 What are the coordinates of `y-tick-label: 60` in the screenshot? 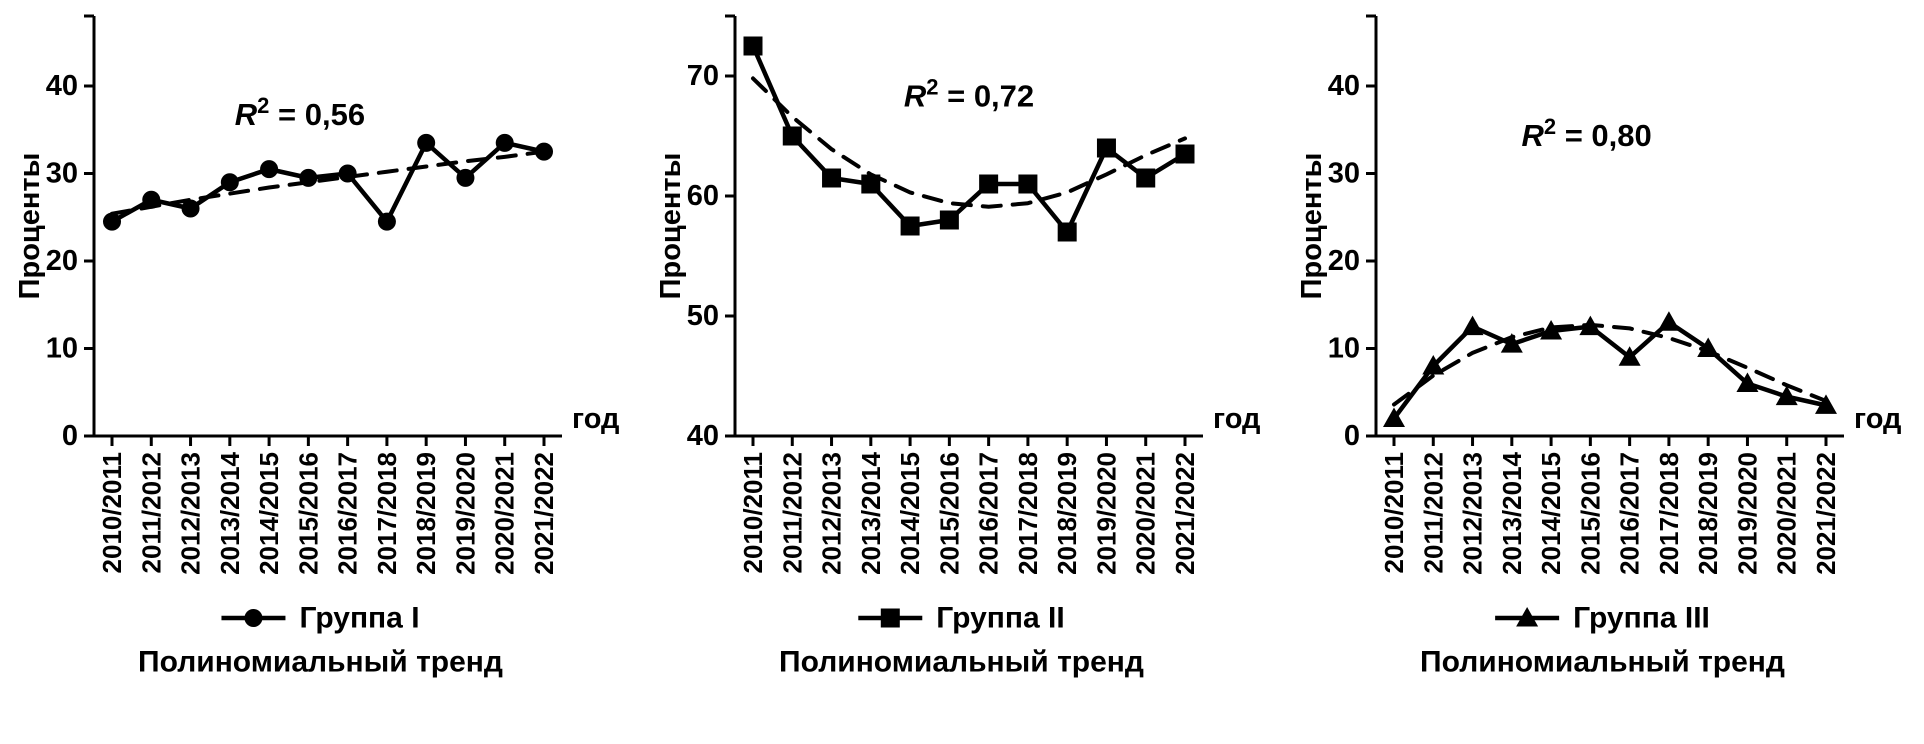 It's located at (703, 196).